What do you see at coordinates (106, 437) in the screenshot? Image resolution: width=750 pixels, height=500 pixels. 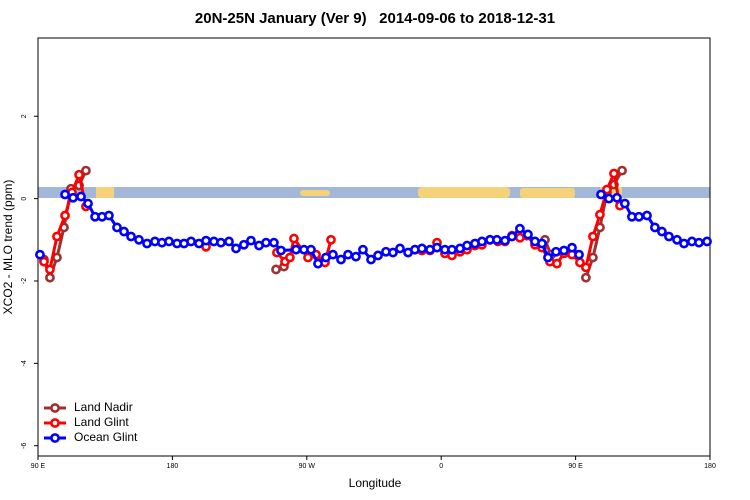 I see `legend-label: Ocean Glint` at bounding box center [106, 437].